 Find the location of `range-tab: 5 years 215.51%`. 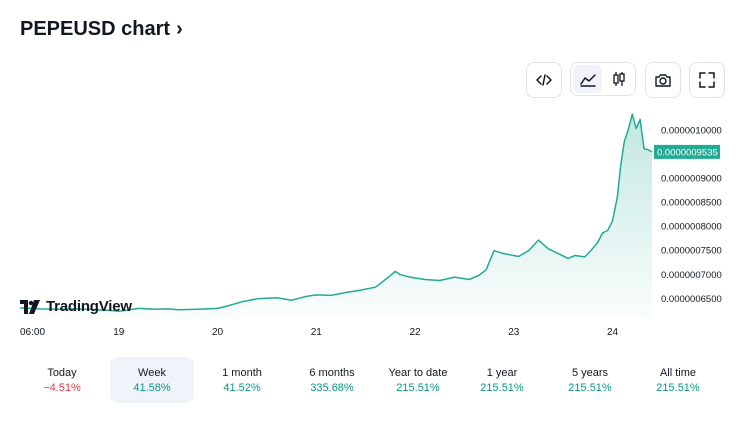

range-tab: 5 years 215.51% is located at coordinates (590, 380).